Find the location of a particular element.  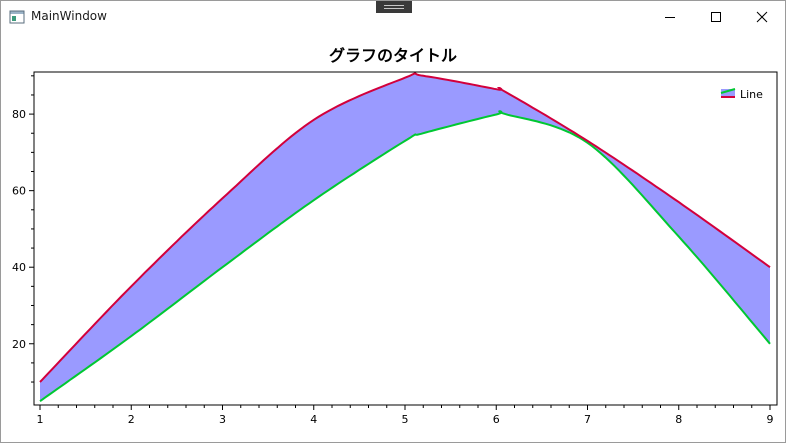

minimize-icon is located at coordinates (670, 17).